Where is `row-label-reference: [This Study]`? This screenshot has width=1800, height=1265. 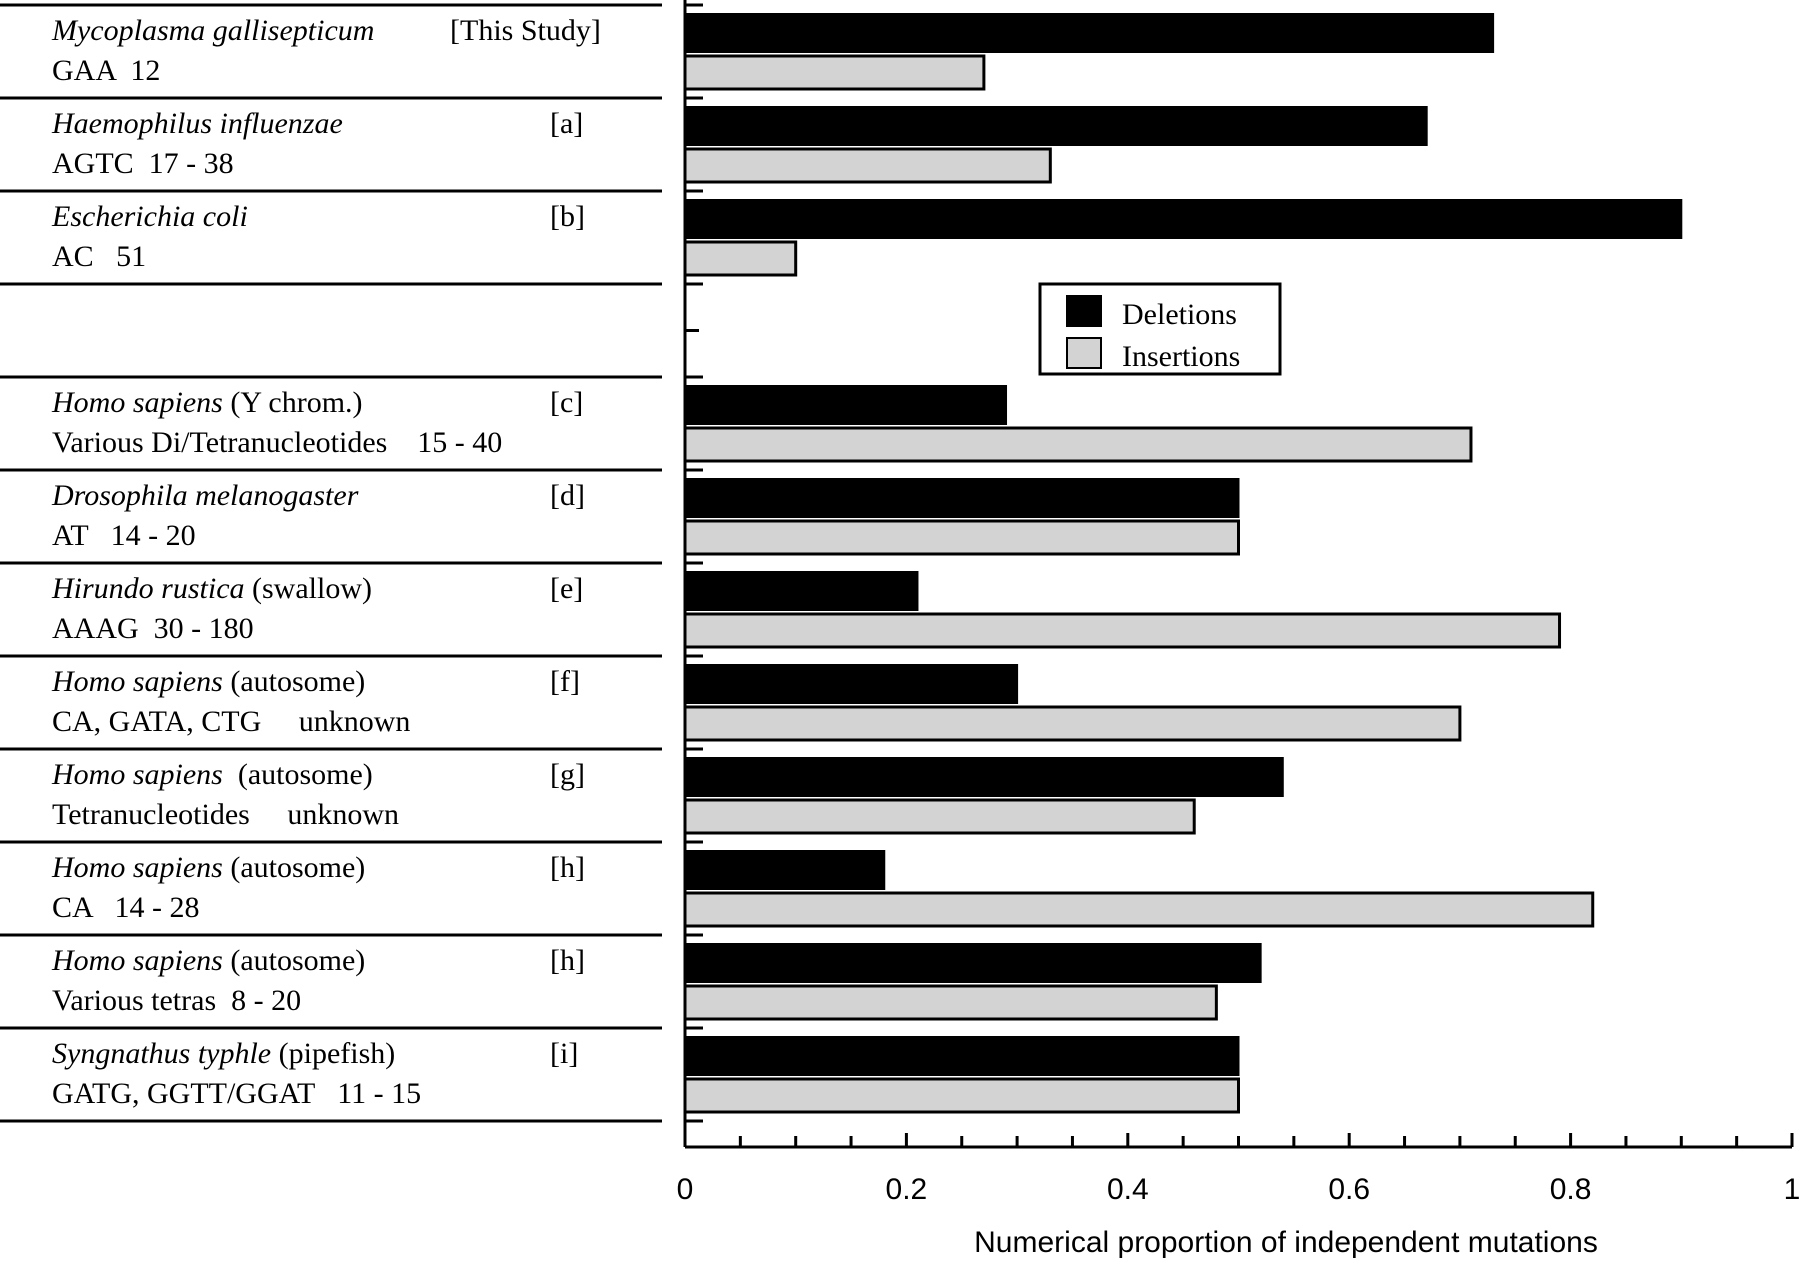
row-label-reference: [This Study] is located at coordinates (525, 30).